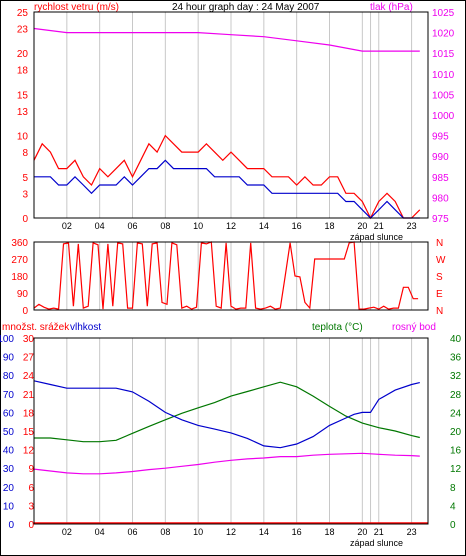  I want to click on rain-y-tick: 18, so click(29, 413).